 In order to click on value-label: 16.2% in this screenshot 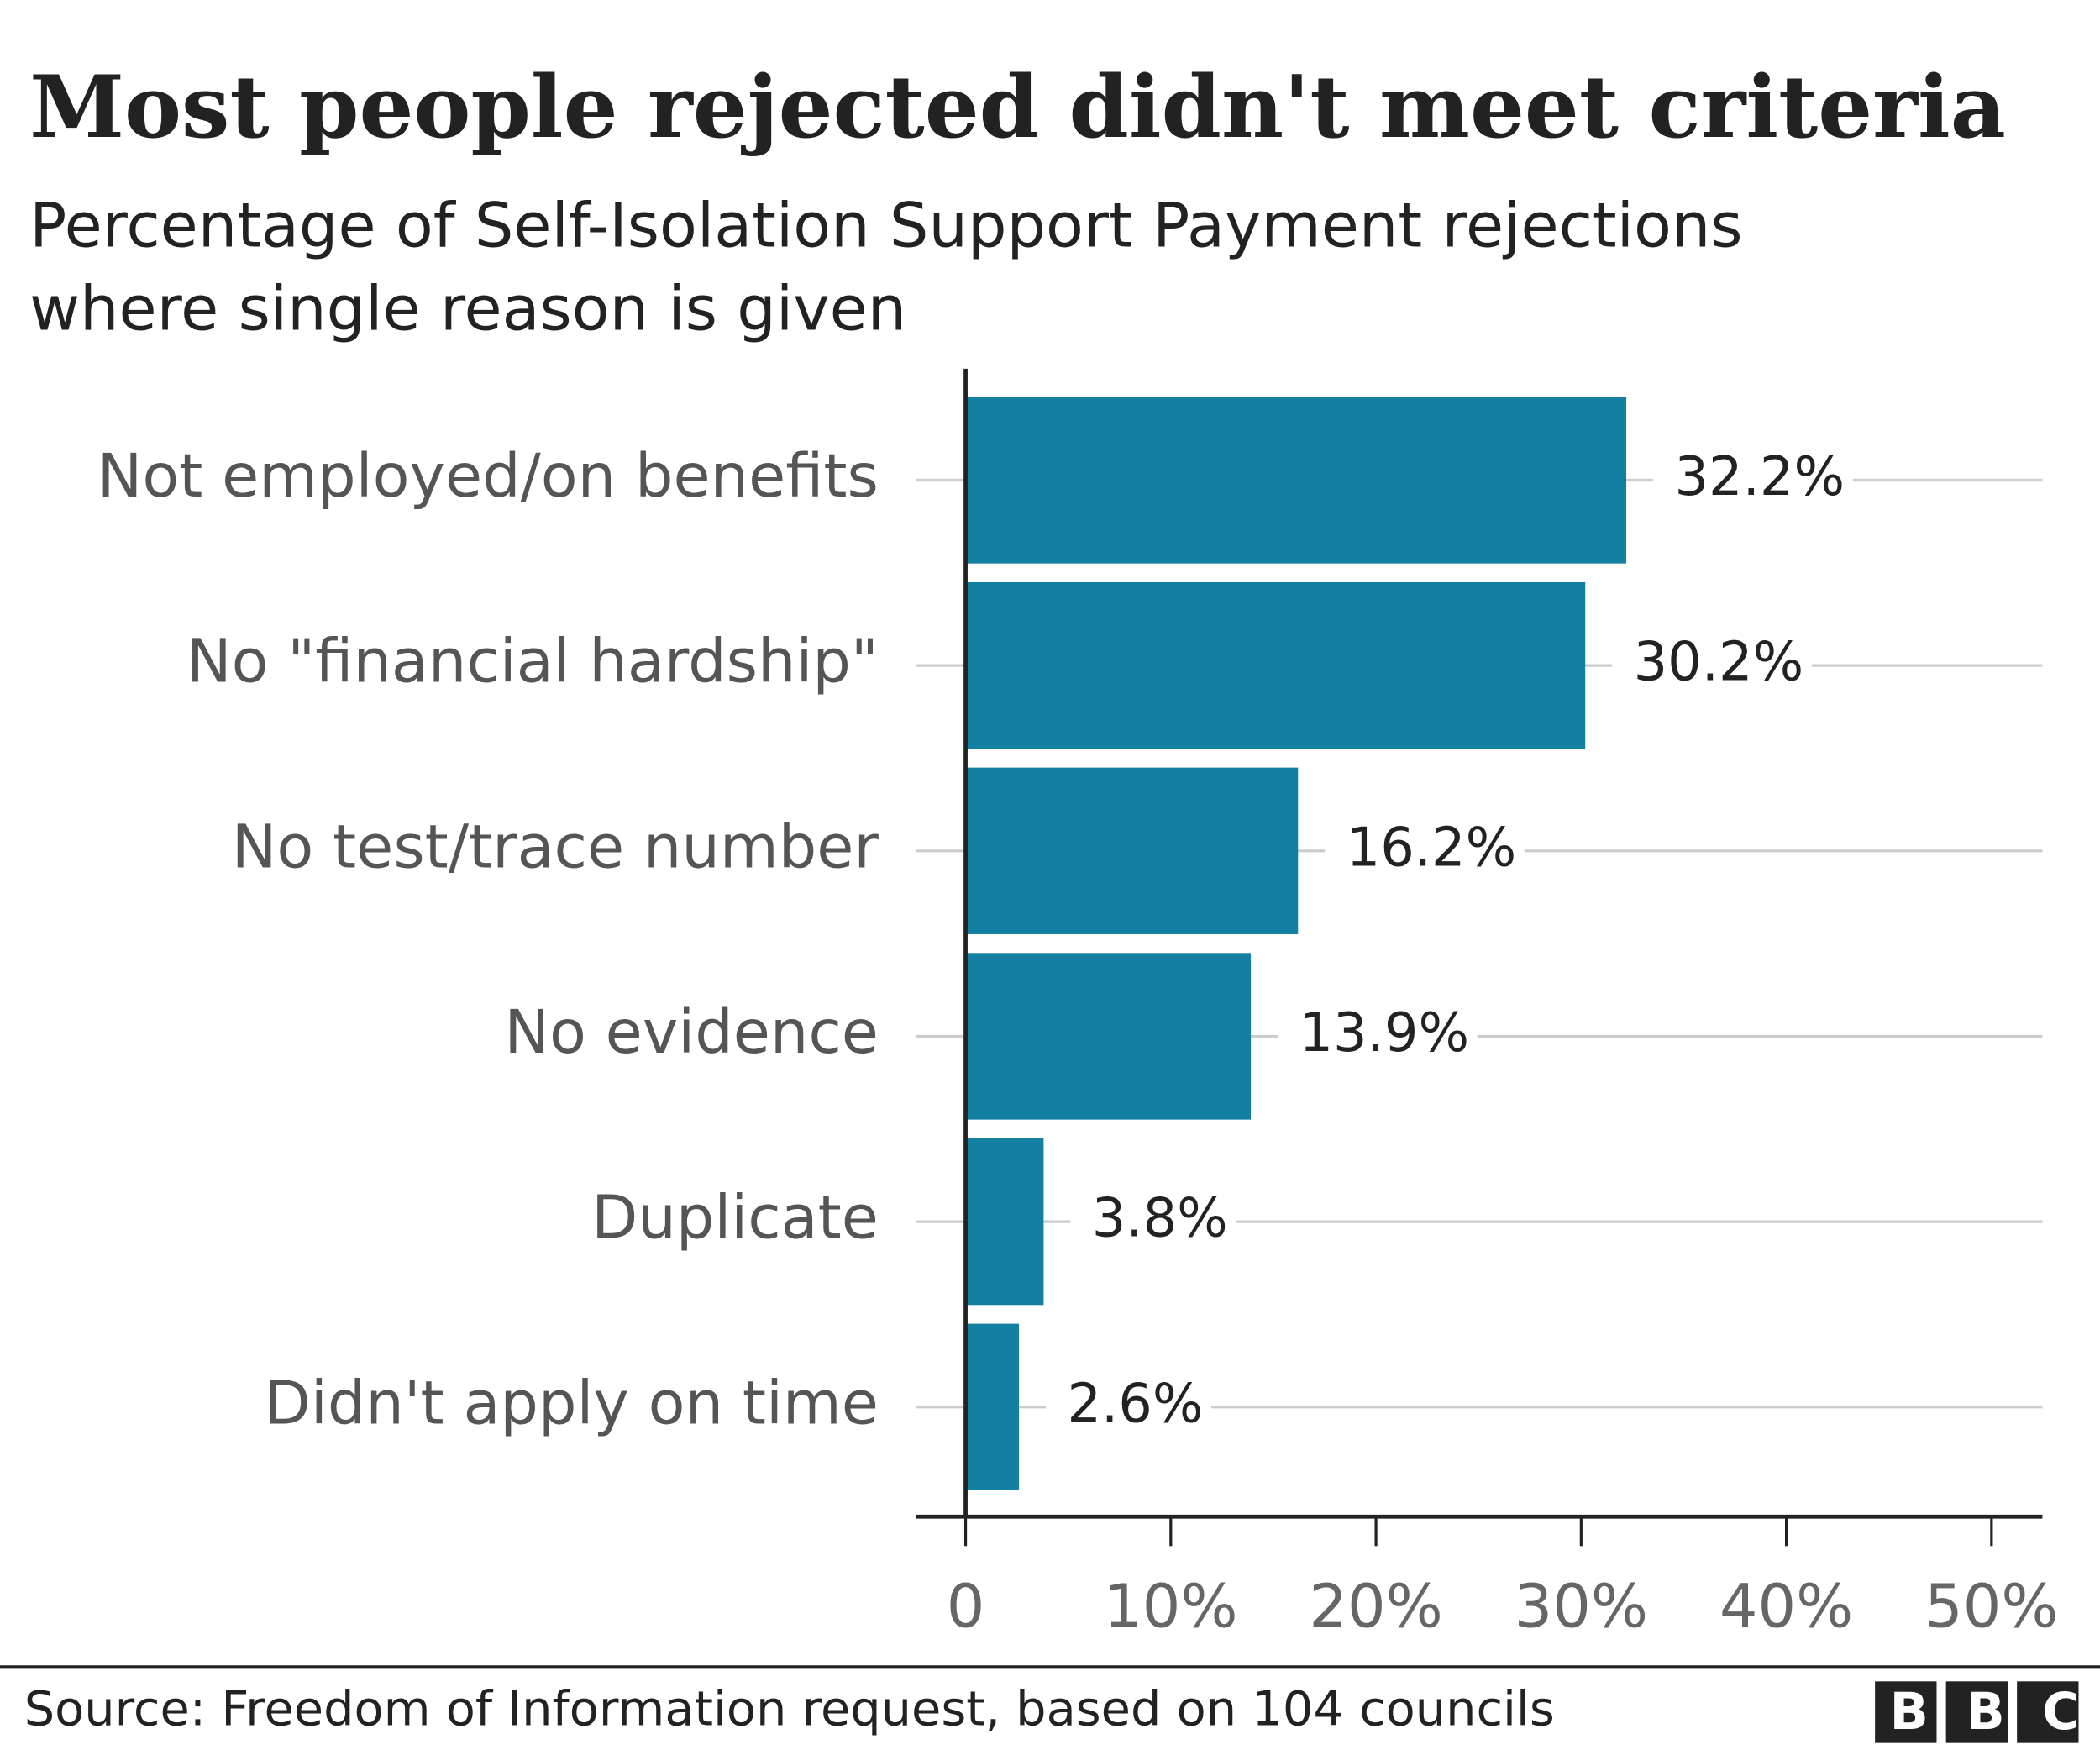, I will do `click(1432, 848)`.